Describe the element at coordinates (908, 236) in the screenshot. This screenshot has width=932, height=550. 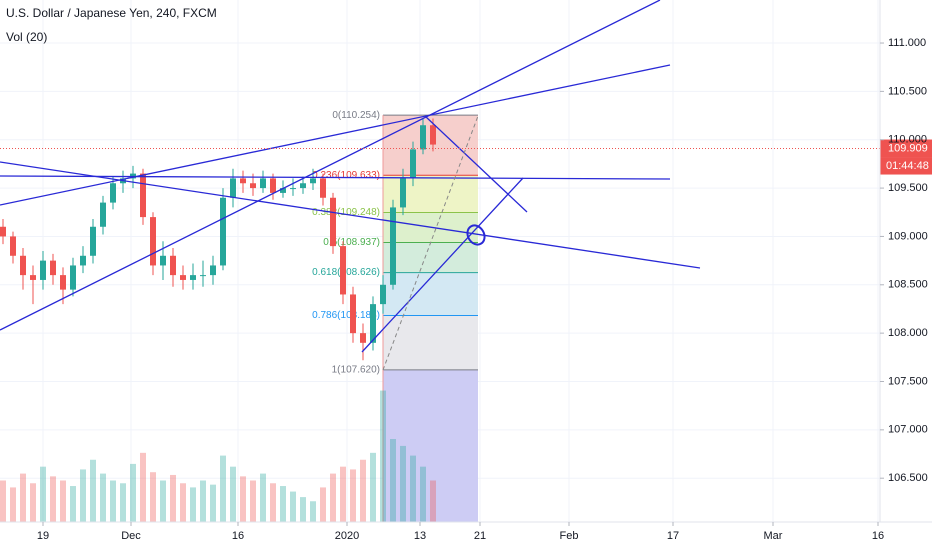
I see `y-tick-label: 109.000` at that location.